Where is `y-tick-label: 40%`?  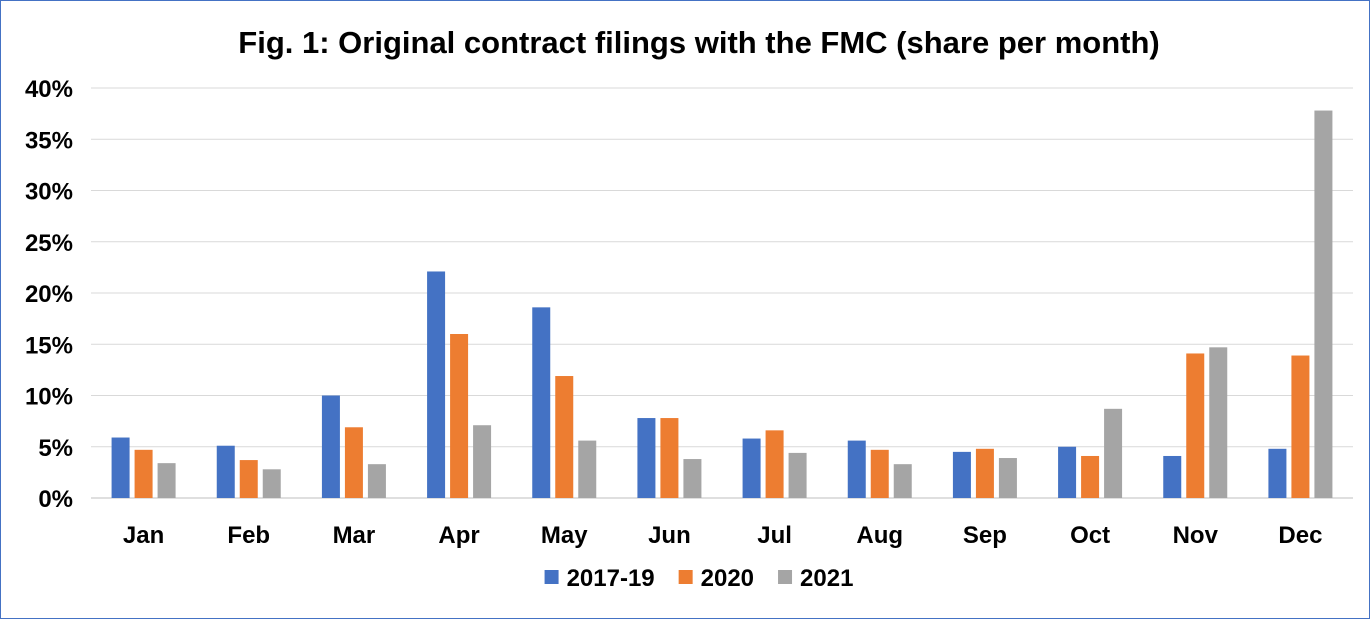 y-tick-label: 40% is located at coordinates (49, 89).